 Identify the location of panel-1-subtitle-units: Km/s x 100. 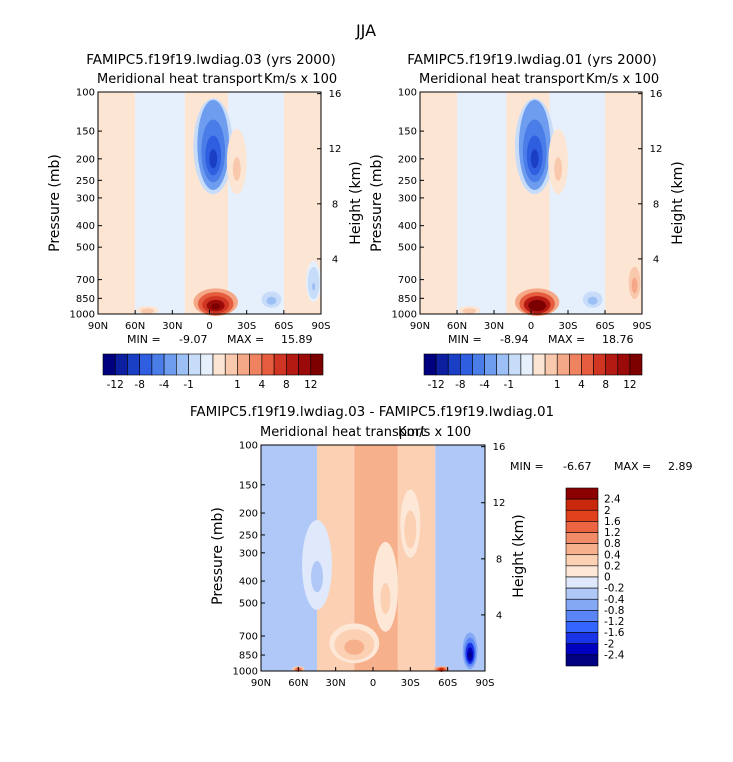
(300, 79).